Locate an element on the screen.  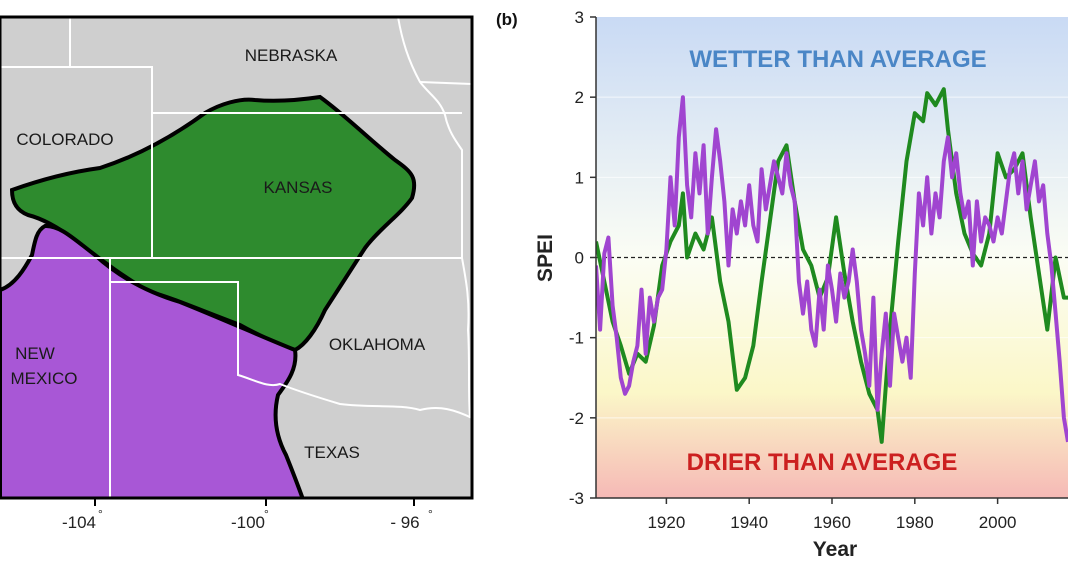
x-ticks: 1920 1940 1960 1980 2000 is located at coordinates (832, 515).